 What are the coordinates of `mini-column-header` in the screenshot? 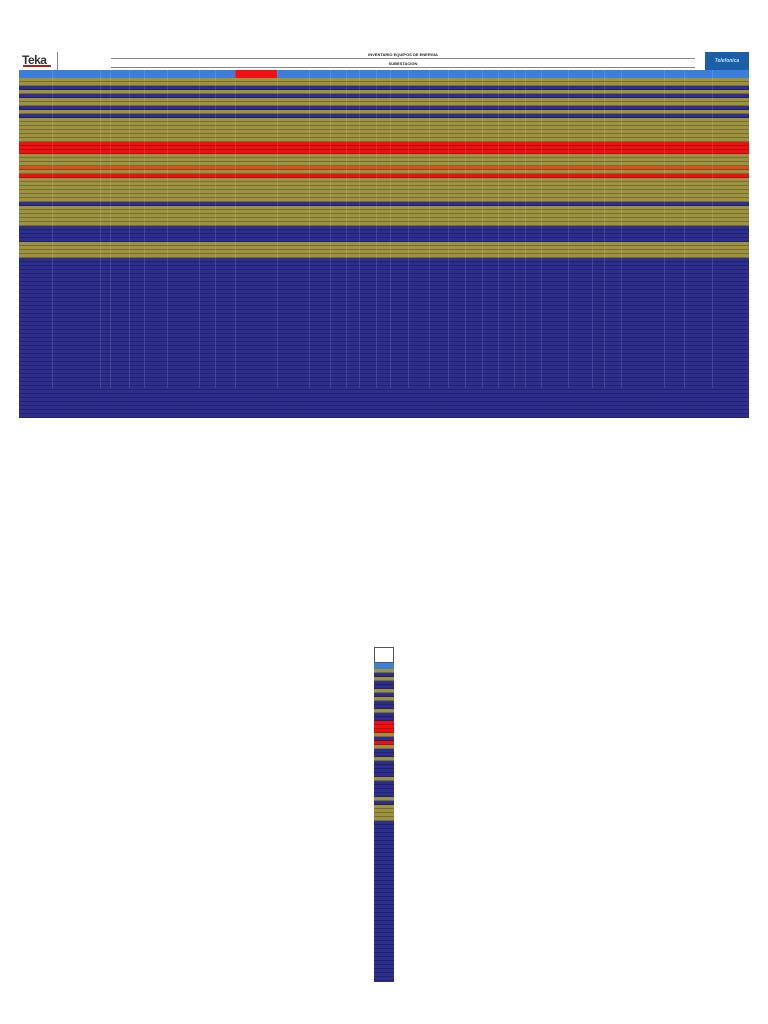 It's located at (384, 666).